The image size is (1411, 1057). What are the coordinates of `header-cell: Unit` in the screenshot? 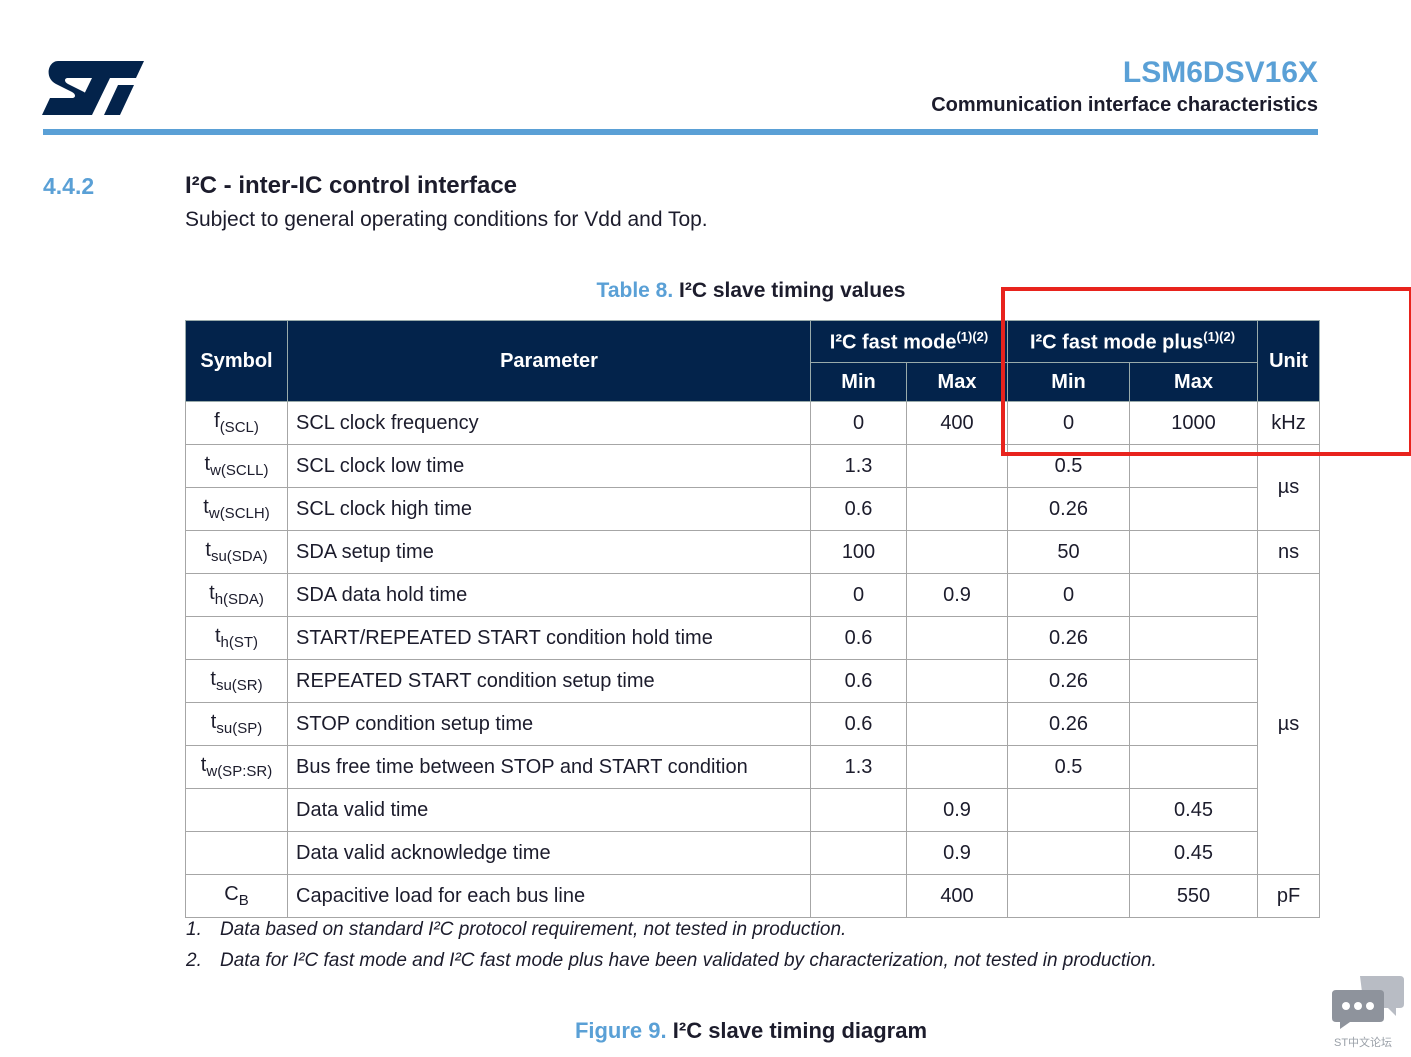 It's located at (1289, 361).